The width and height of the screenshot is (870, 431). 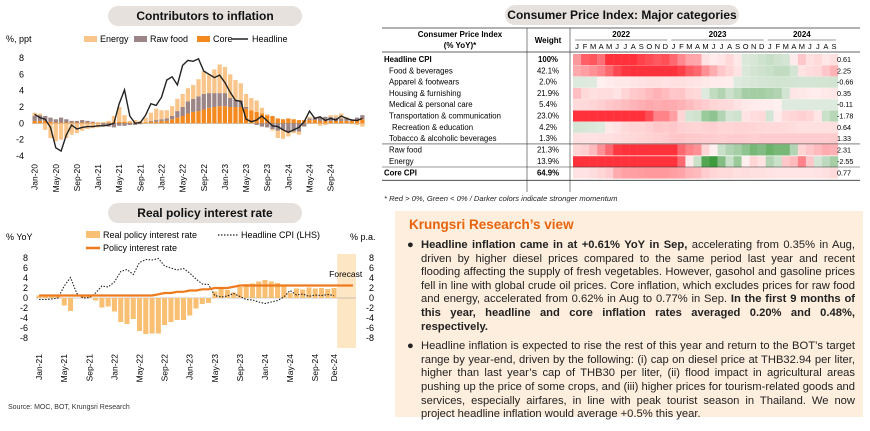 What do you see at coordinates (371, 268) in the screenshot?
I see `y-tick-label-right: 6` at bounding box center [371, 268].